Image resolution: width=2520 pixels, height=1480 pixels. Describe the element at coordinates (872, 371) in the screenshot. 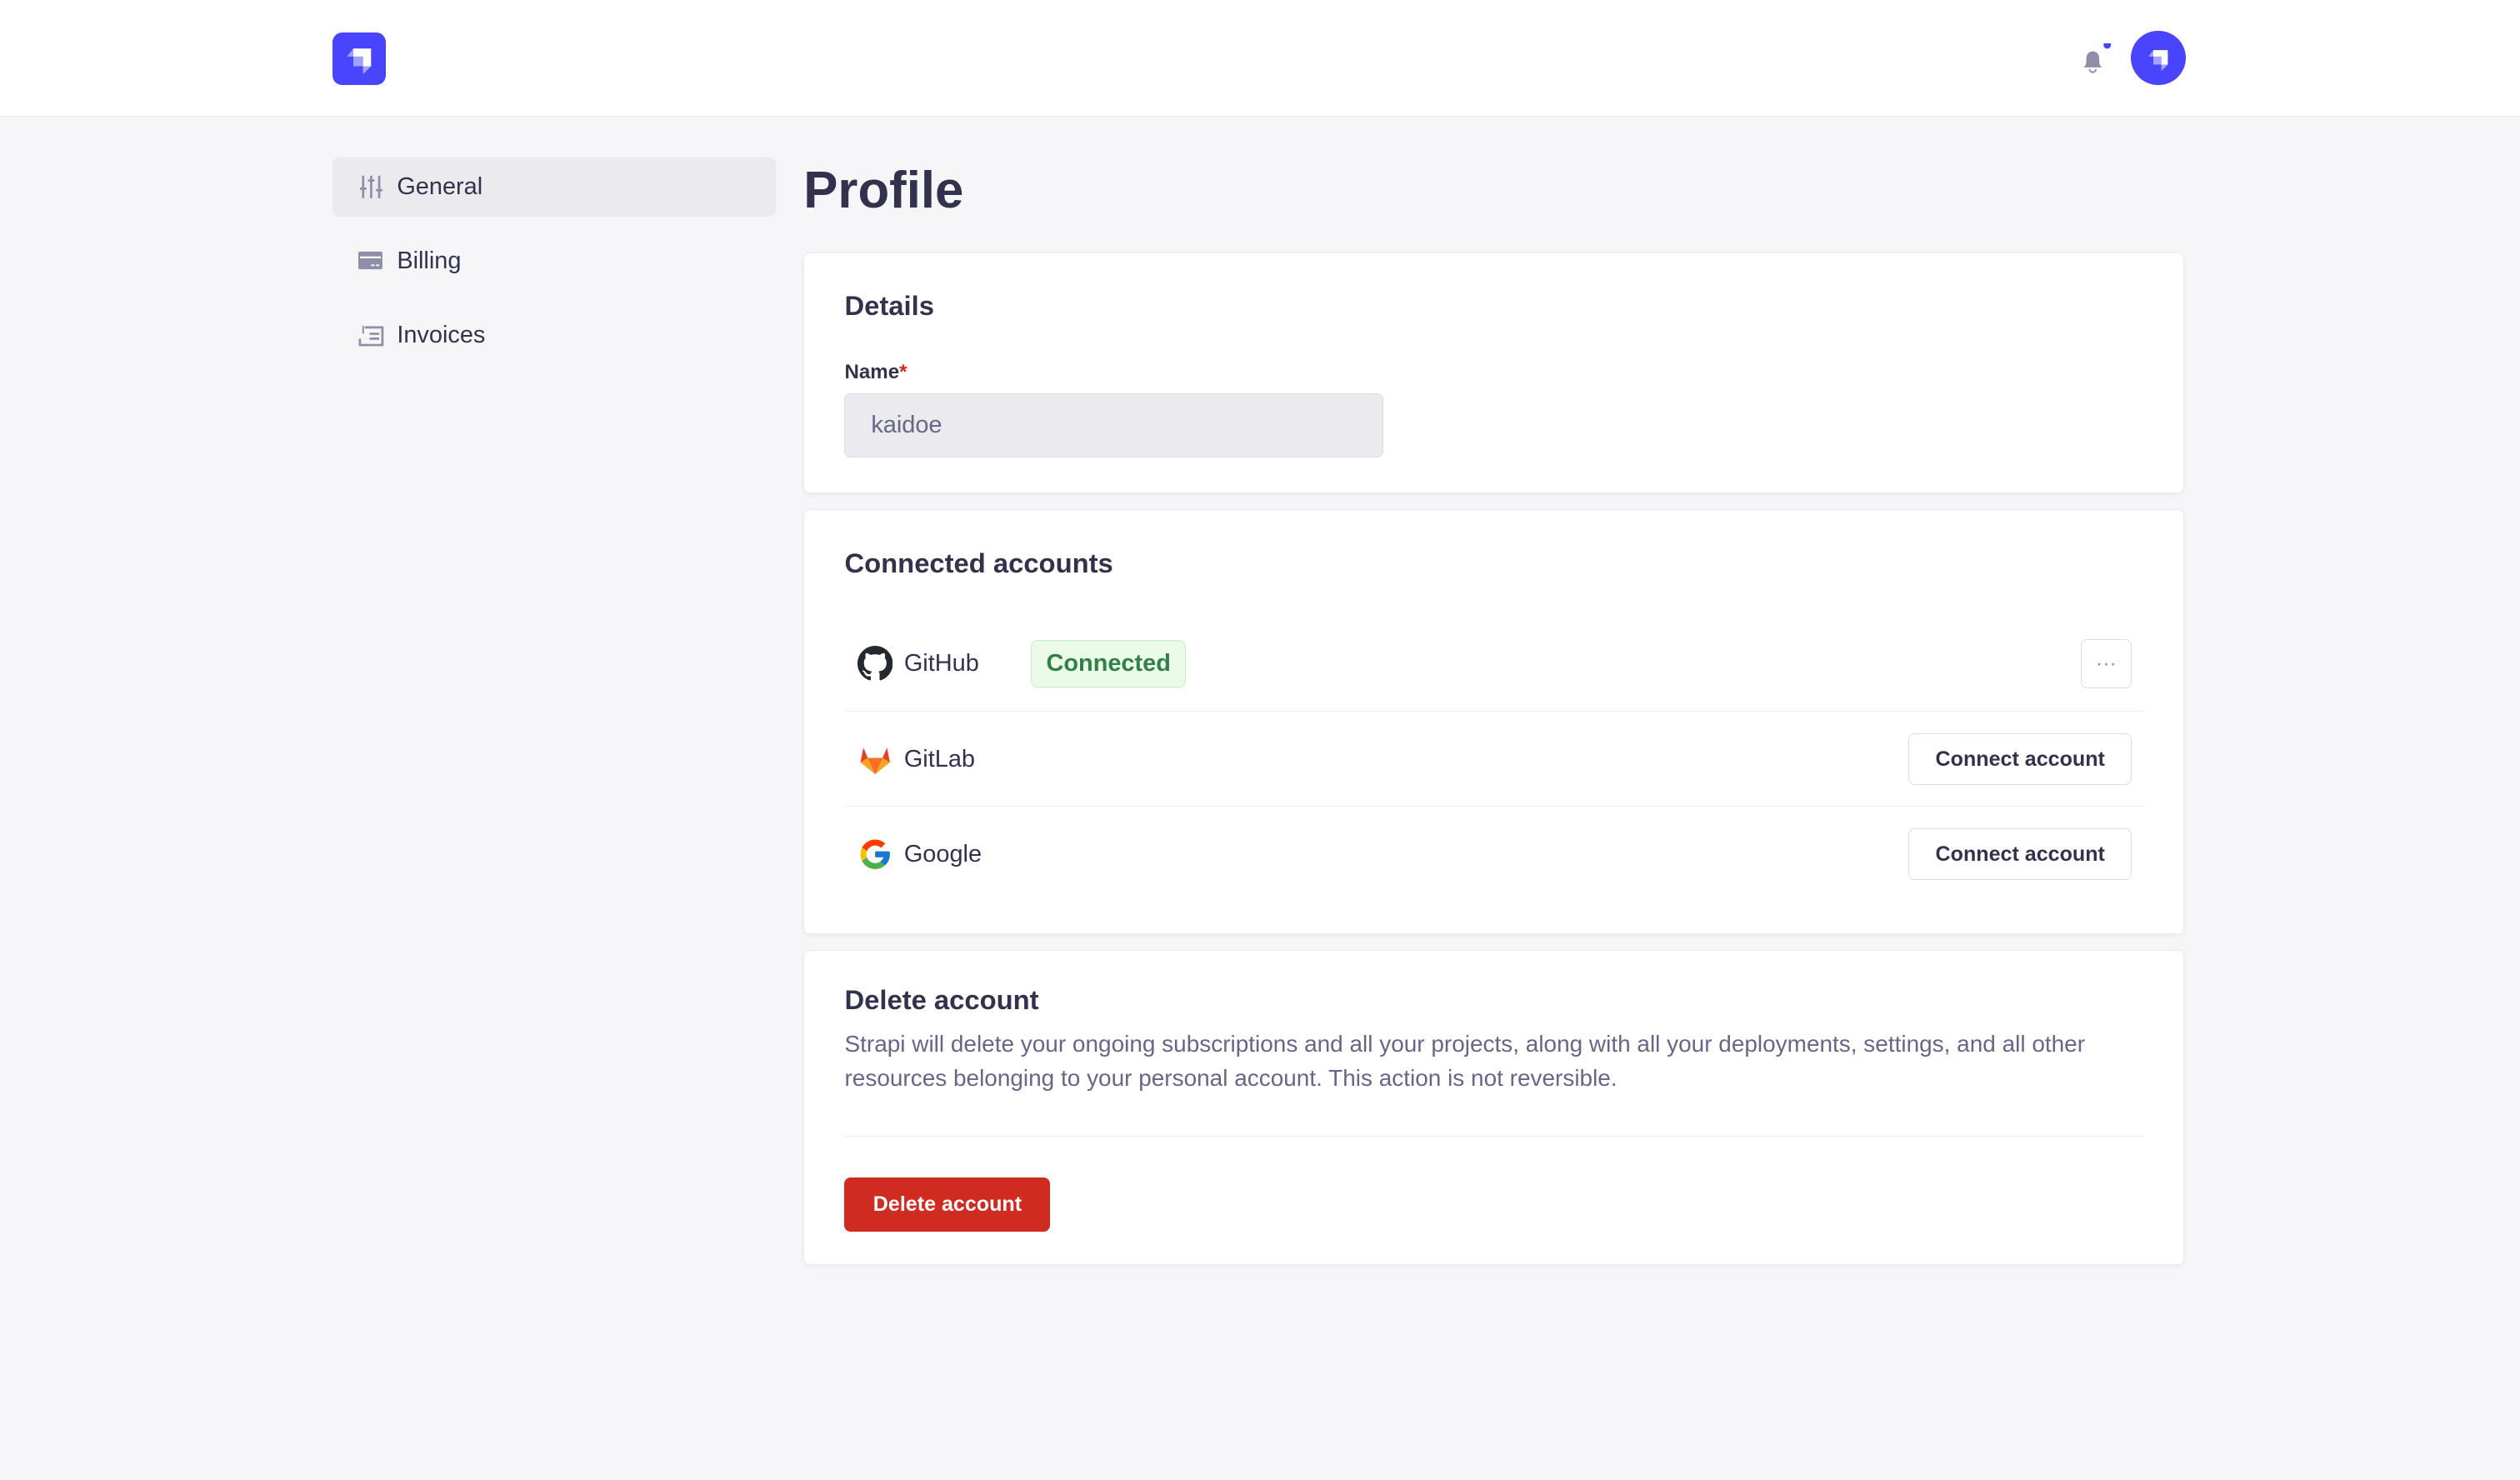

I see `name-label-text: Name` at that location.